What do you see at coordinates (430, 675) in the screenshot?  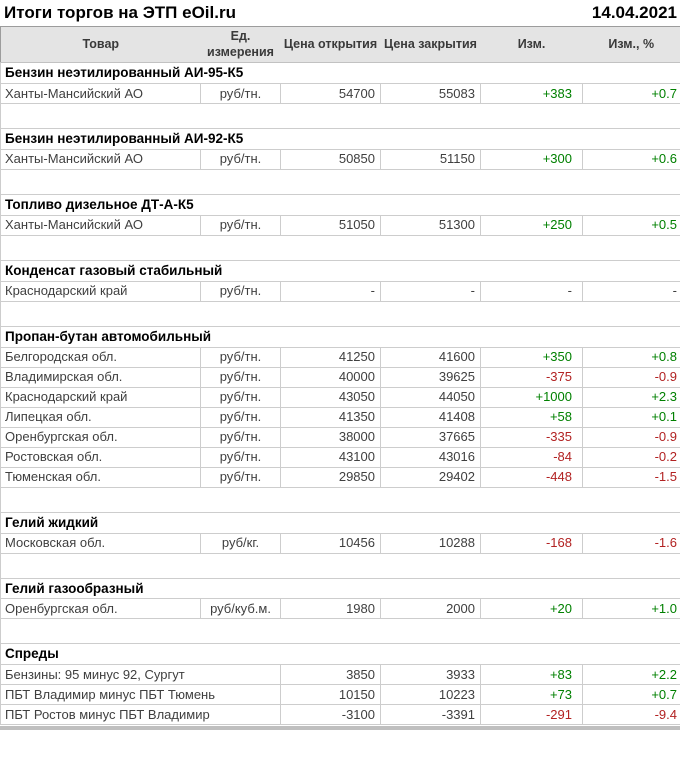 I see `close-price-cell: 3933` at bounding box center [430, 675].